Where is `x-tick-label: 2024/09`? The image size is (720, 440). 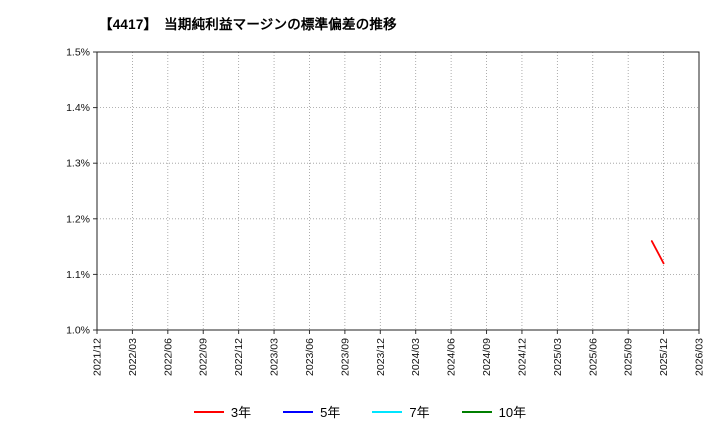 x-tick-label: 2024/09 is located at coordinates (487, 357).